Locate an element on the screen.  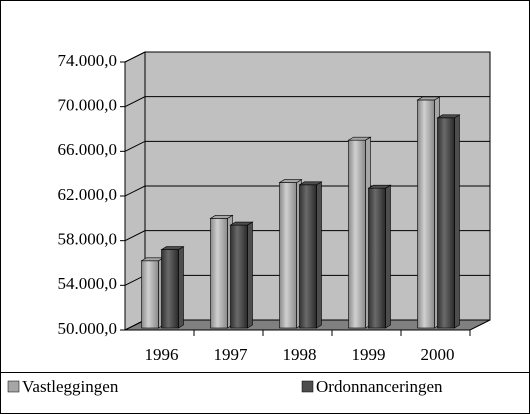
x-tick-label: 1997 is located at coordinates (231, 354).